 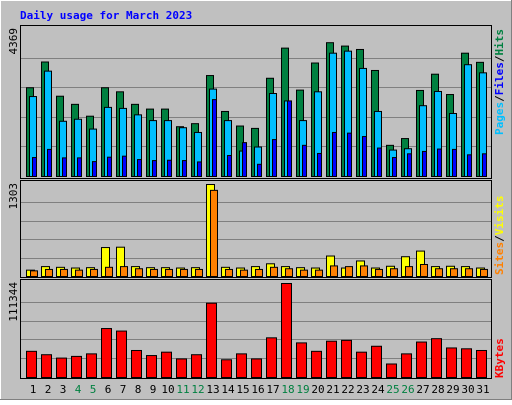 What do you see at coordinates (242, 389) in the screenshot?
I see `x-tick-label: 15` at bounding box center [242, 389].